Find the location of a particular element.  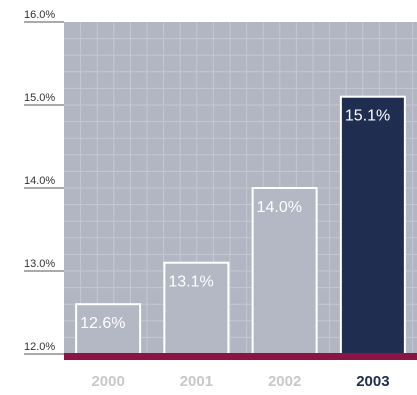

x-tick-label-2001: 2001 is located at coordinates (196, 381).